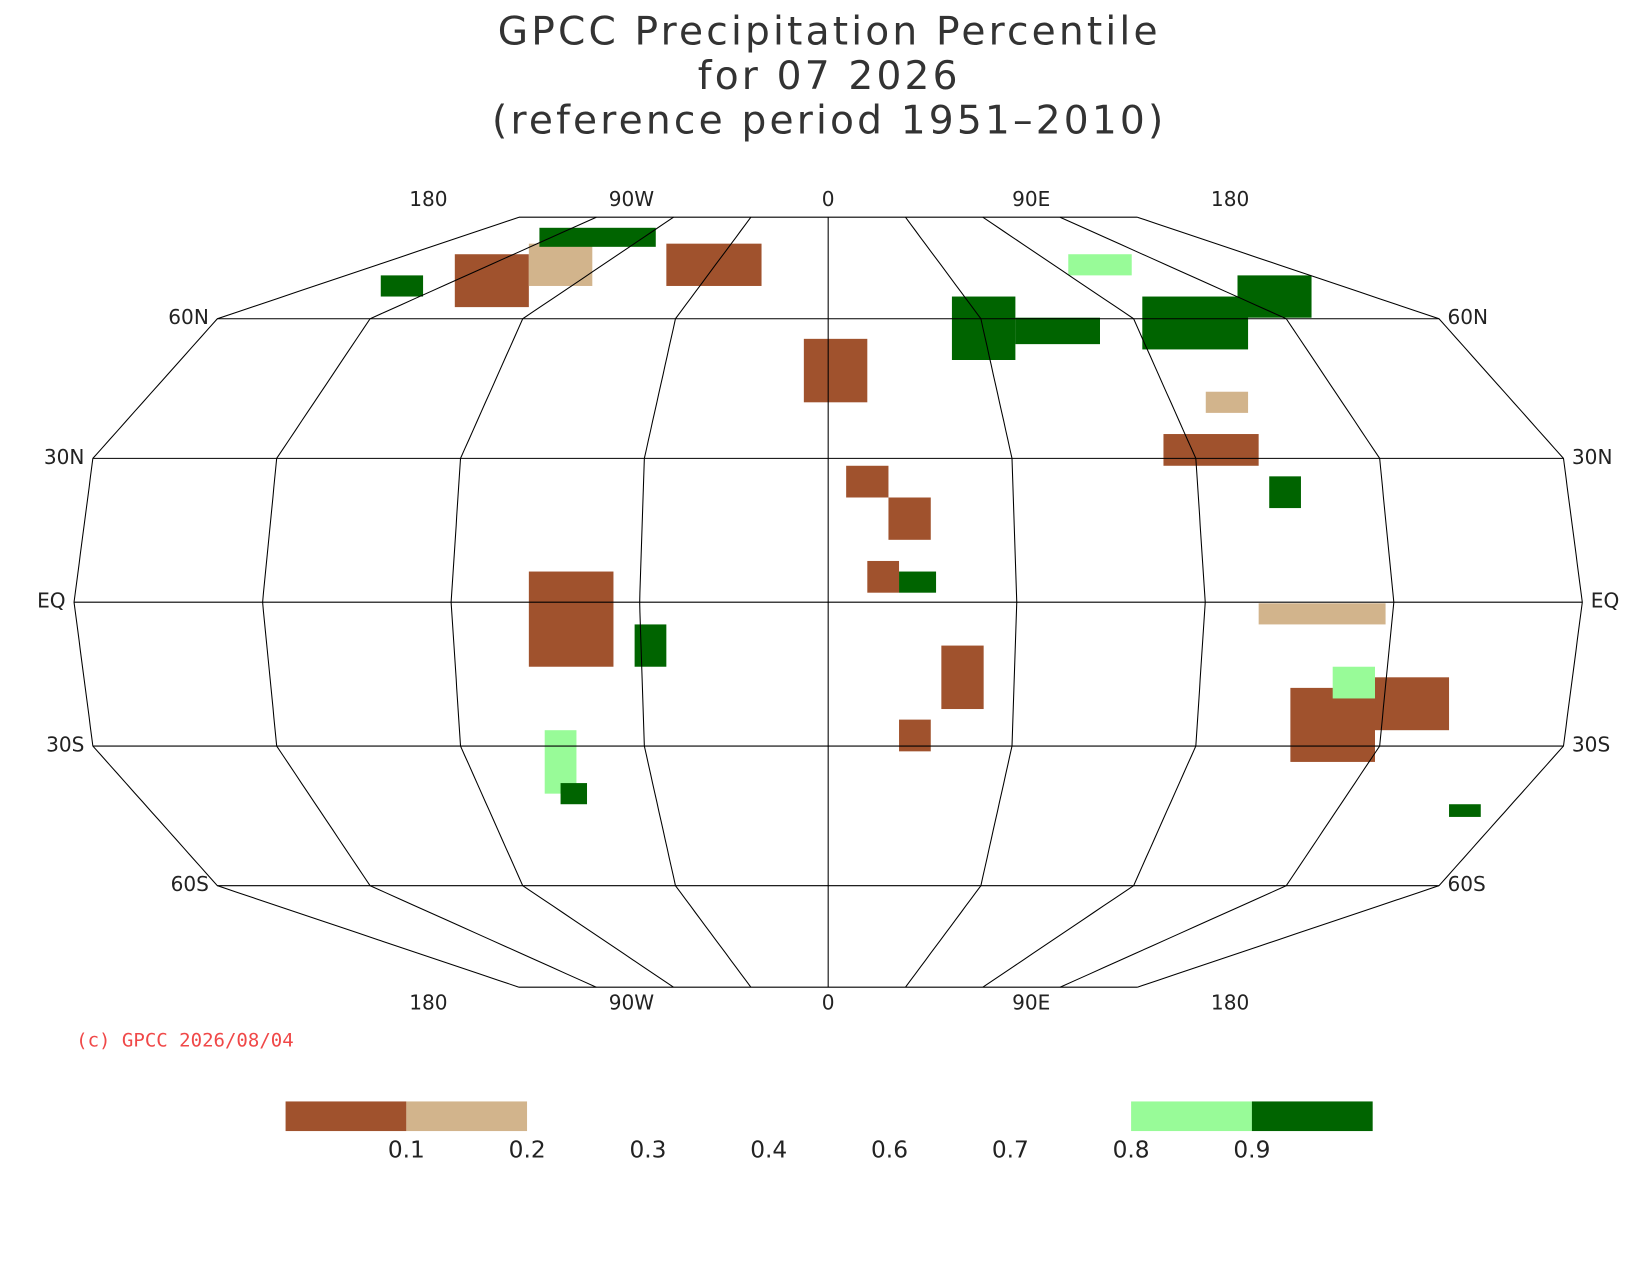  I want to click on legend-label: 0.9, so click(1251, 1150).